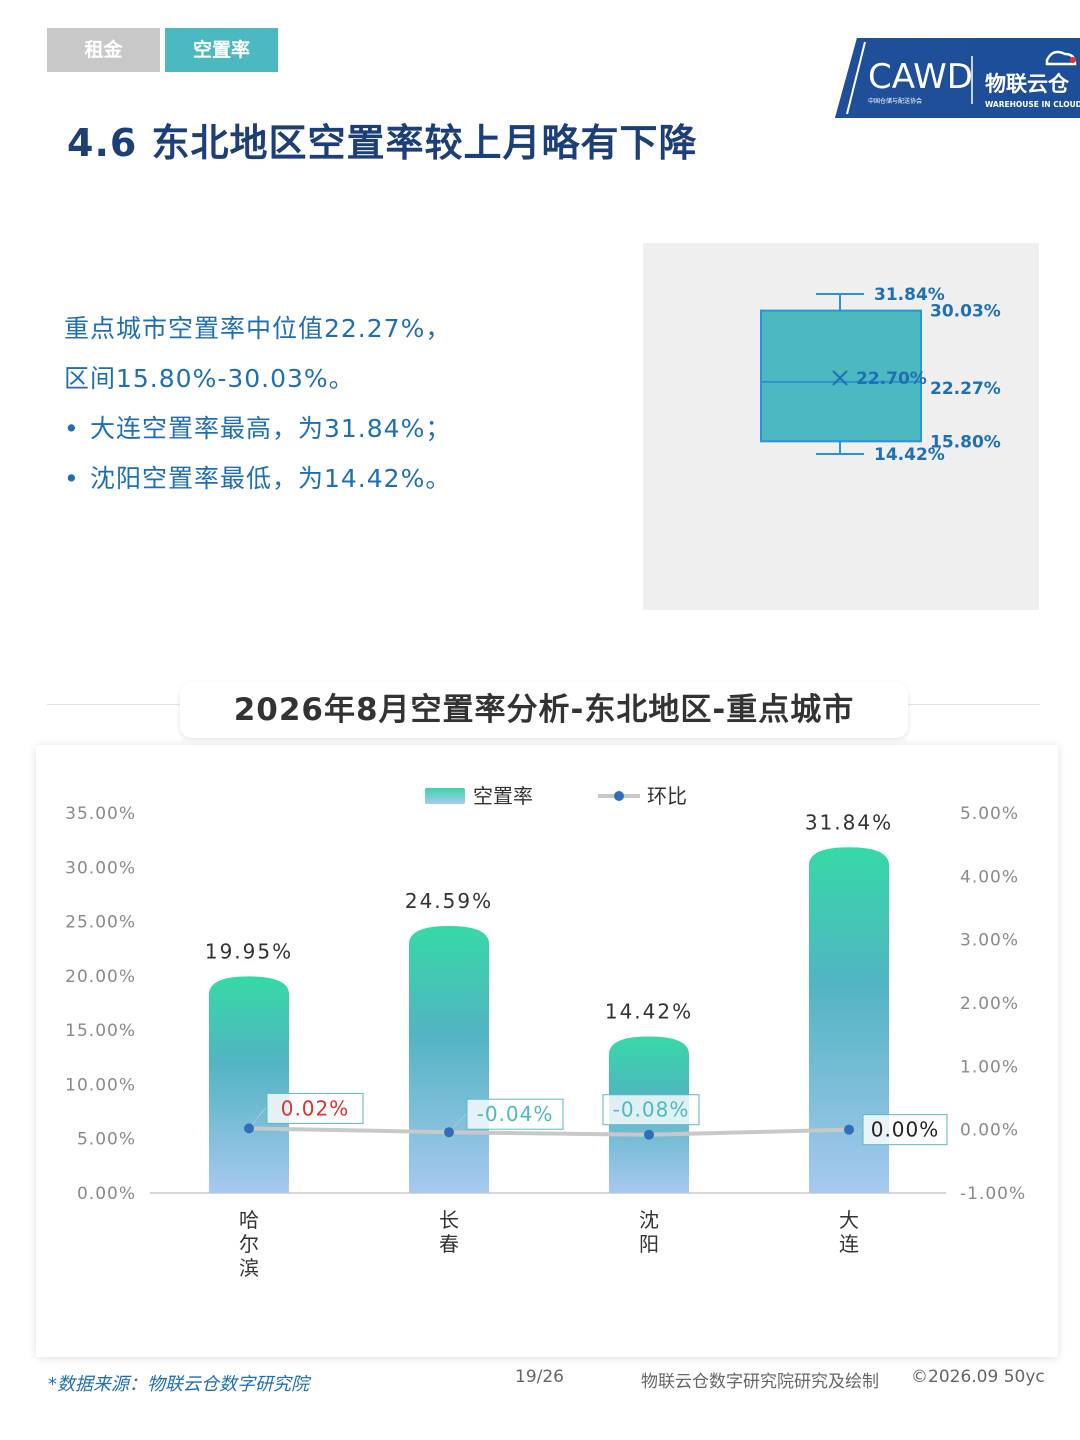  Describe the element at coordinates (445, 796) in the screenshot. I see `legend-bar-swatch` at that location.